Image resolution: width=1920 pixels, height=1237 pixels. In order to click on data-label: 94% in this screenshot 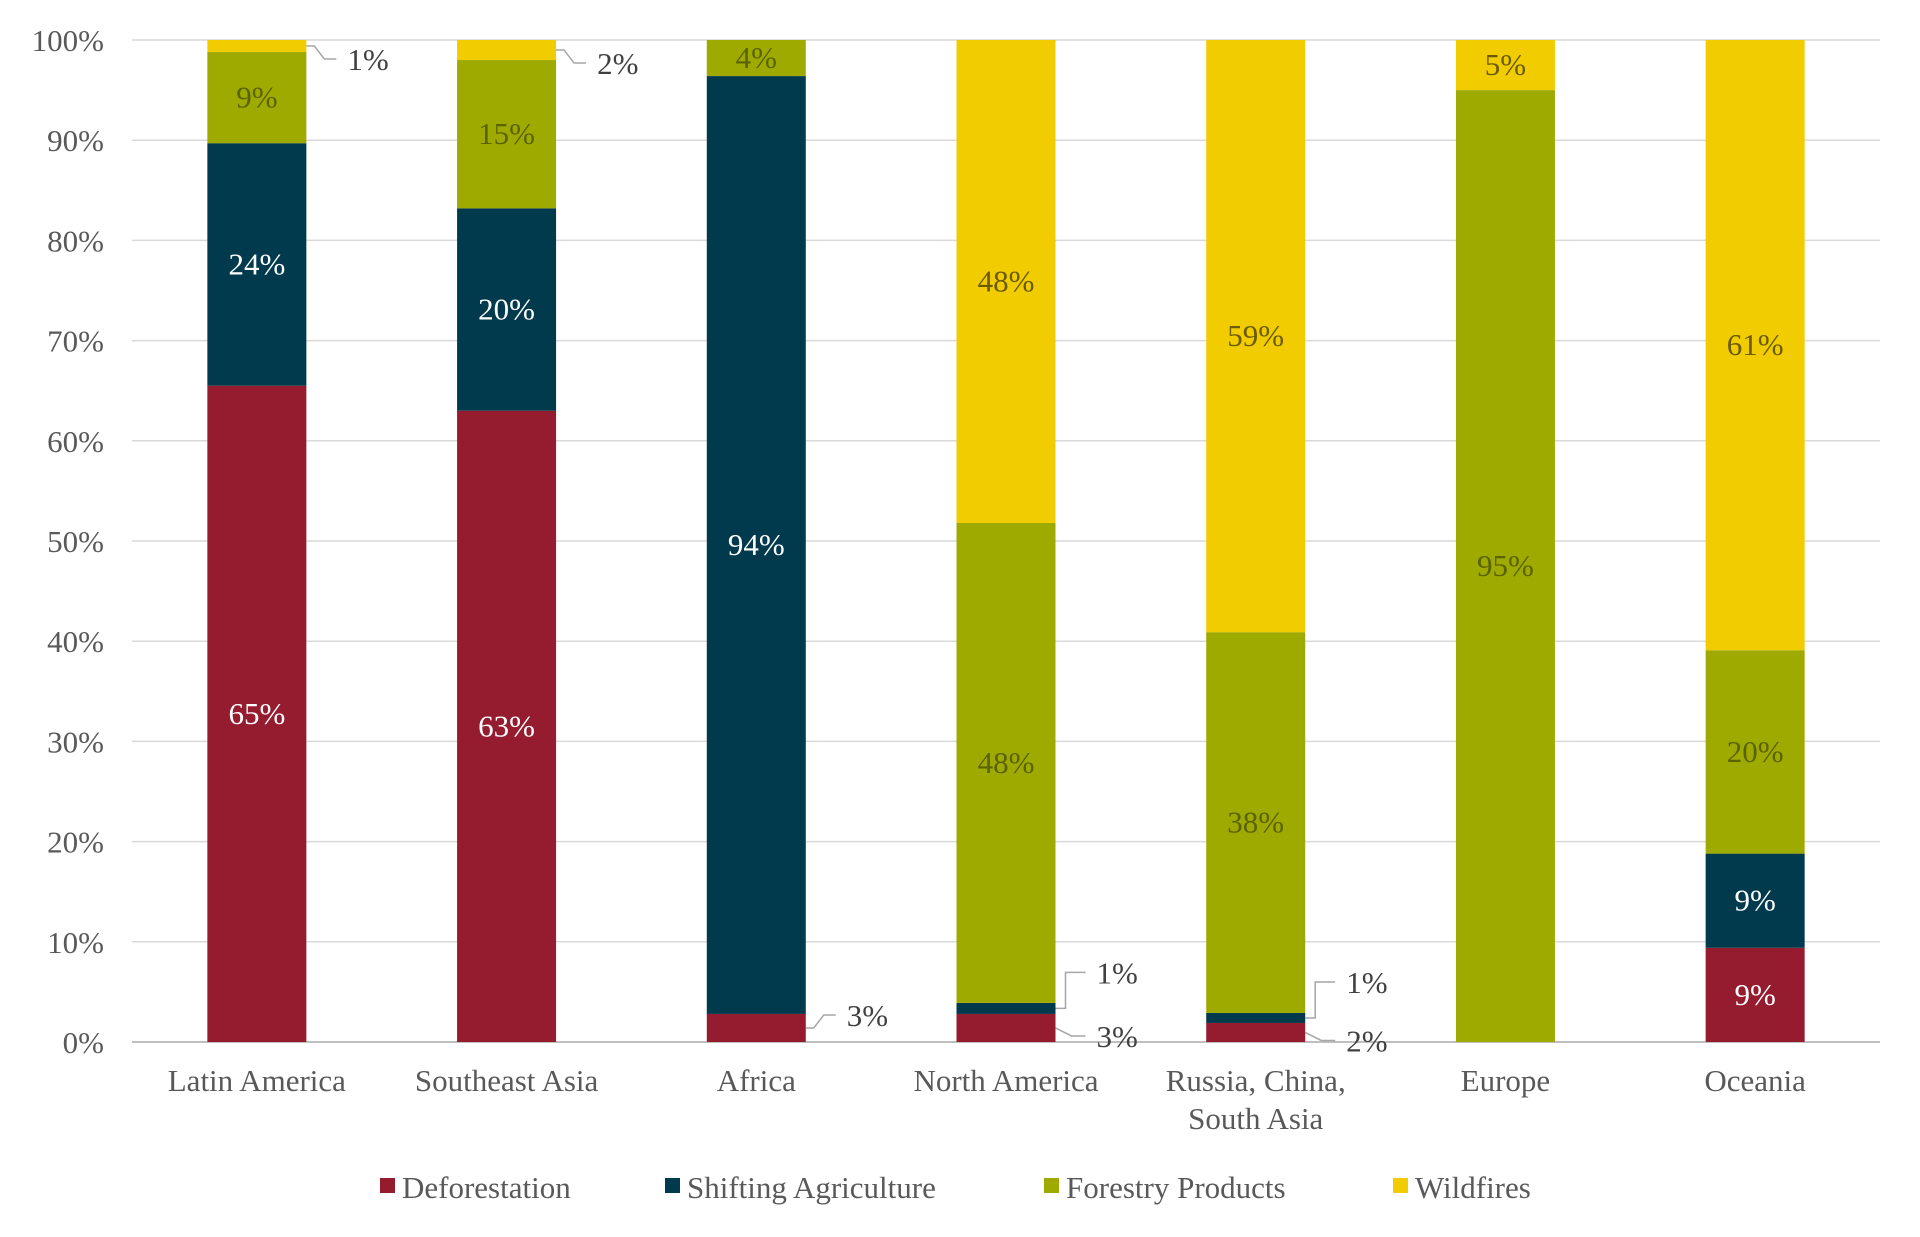, I will do `click(756, 544)`.